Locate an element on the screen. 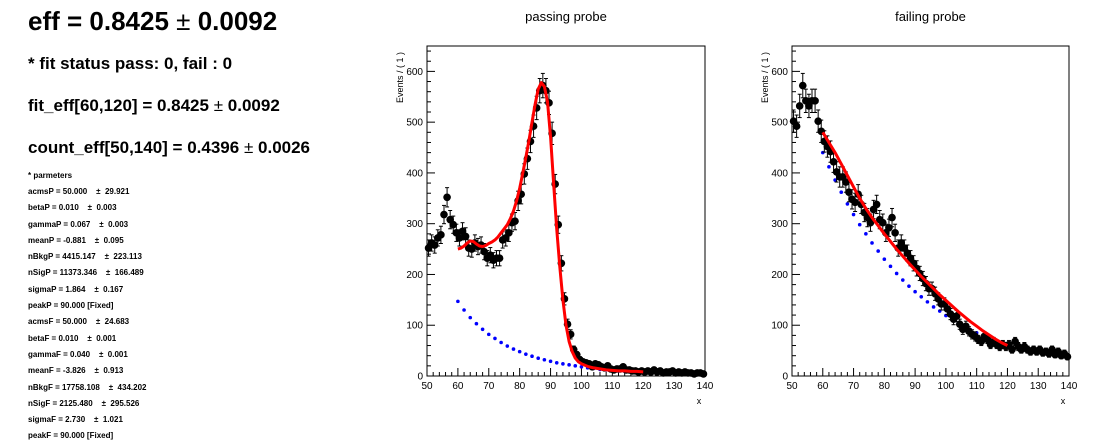  parameter-item: nSigF = 2125.480 ± 295.526 is located at coordinates (87, 406).